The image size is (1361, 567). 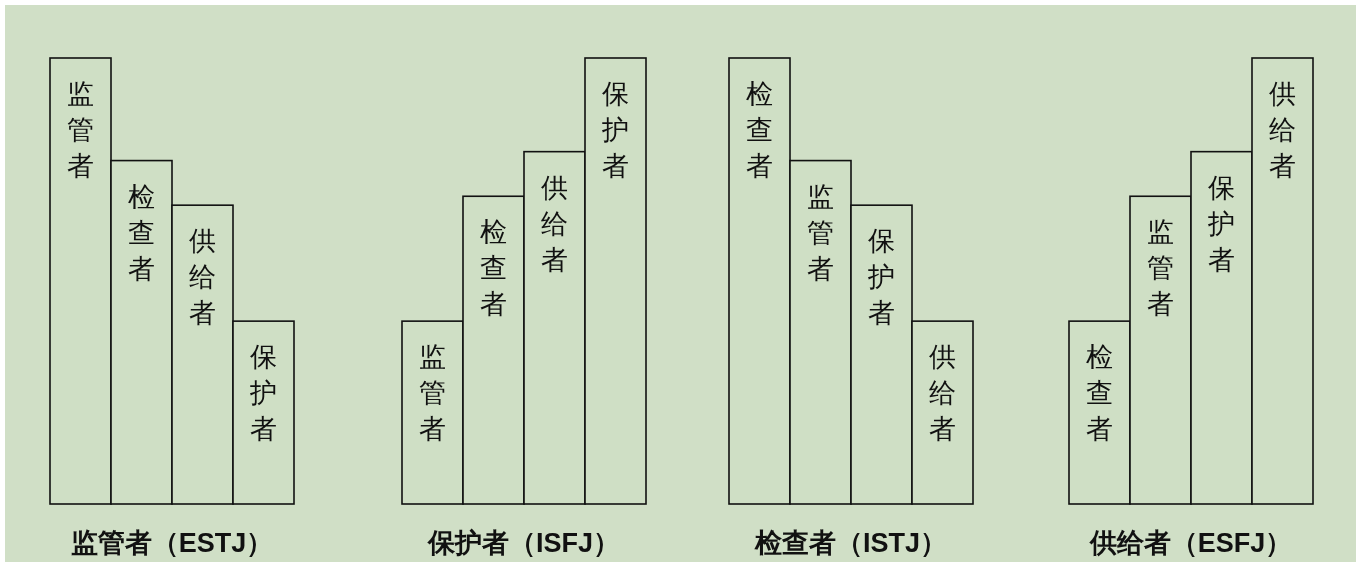 What do you see at coordinates (850, 543) in the screenshot?
I see `text: 检查者（ISTJ）` at bounding box center [850, 543].